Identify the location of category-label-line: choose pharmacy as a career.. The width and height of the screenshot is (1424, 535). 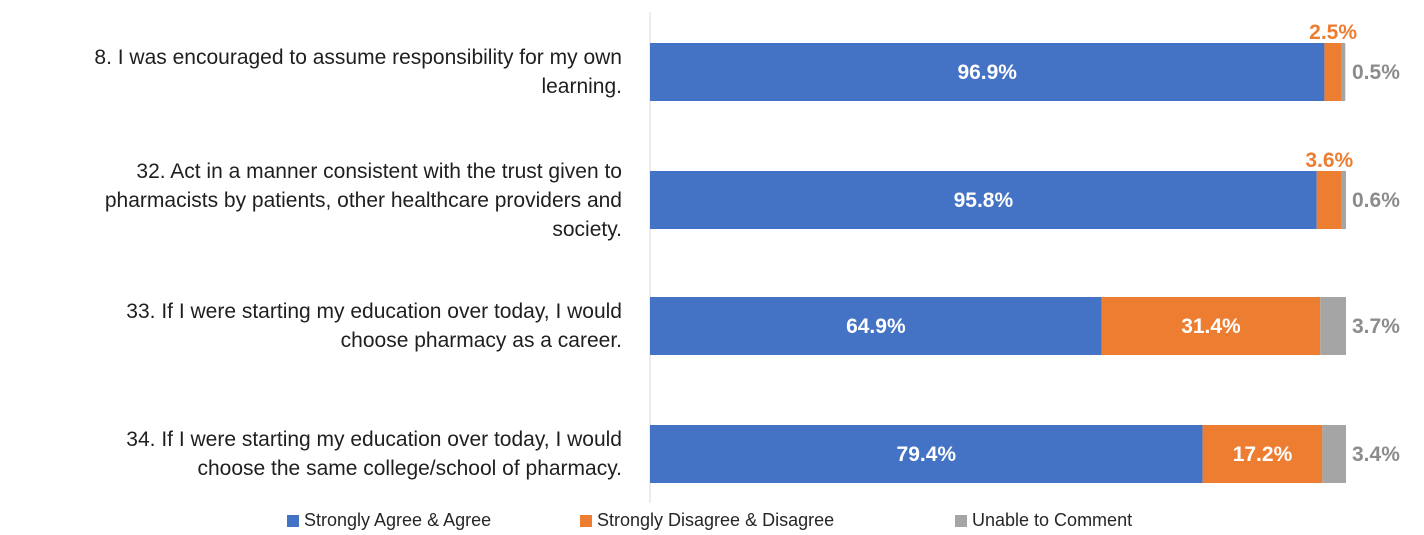
(481, 340).